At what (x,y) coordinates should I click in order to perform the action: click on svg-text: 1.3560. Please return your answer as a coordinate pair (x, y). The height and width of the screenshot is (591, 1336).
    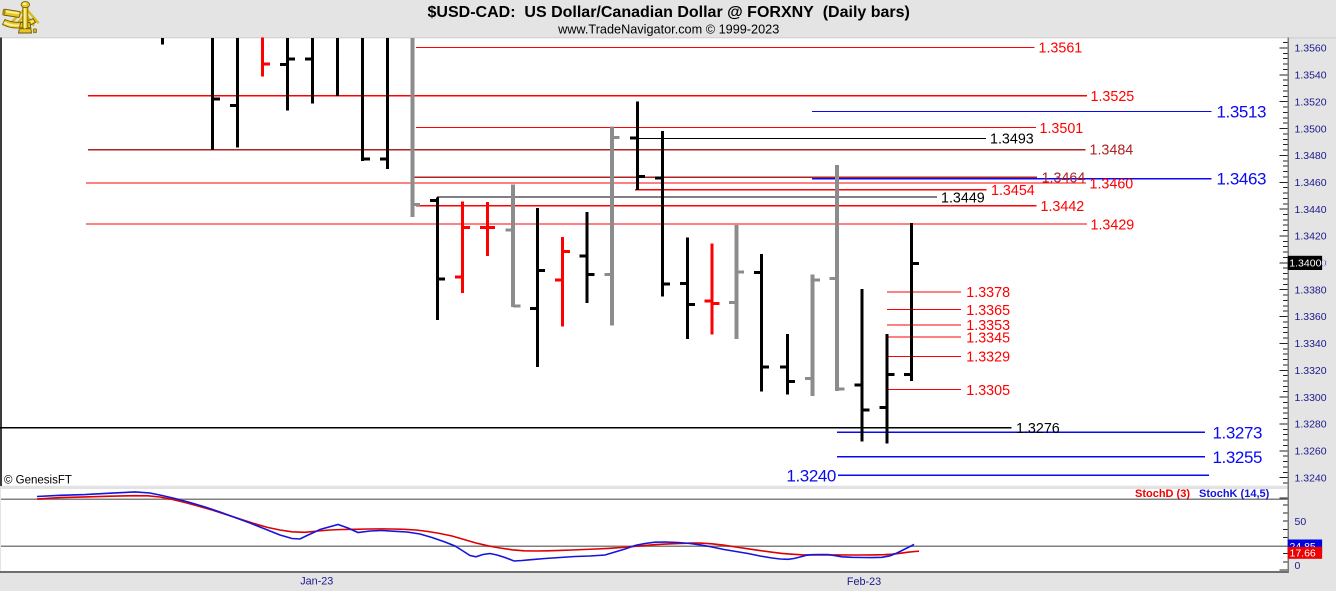
    Looking at the image, I should click on (1311, 49).